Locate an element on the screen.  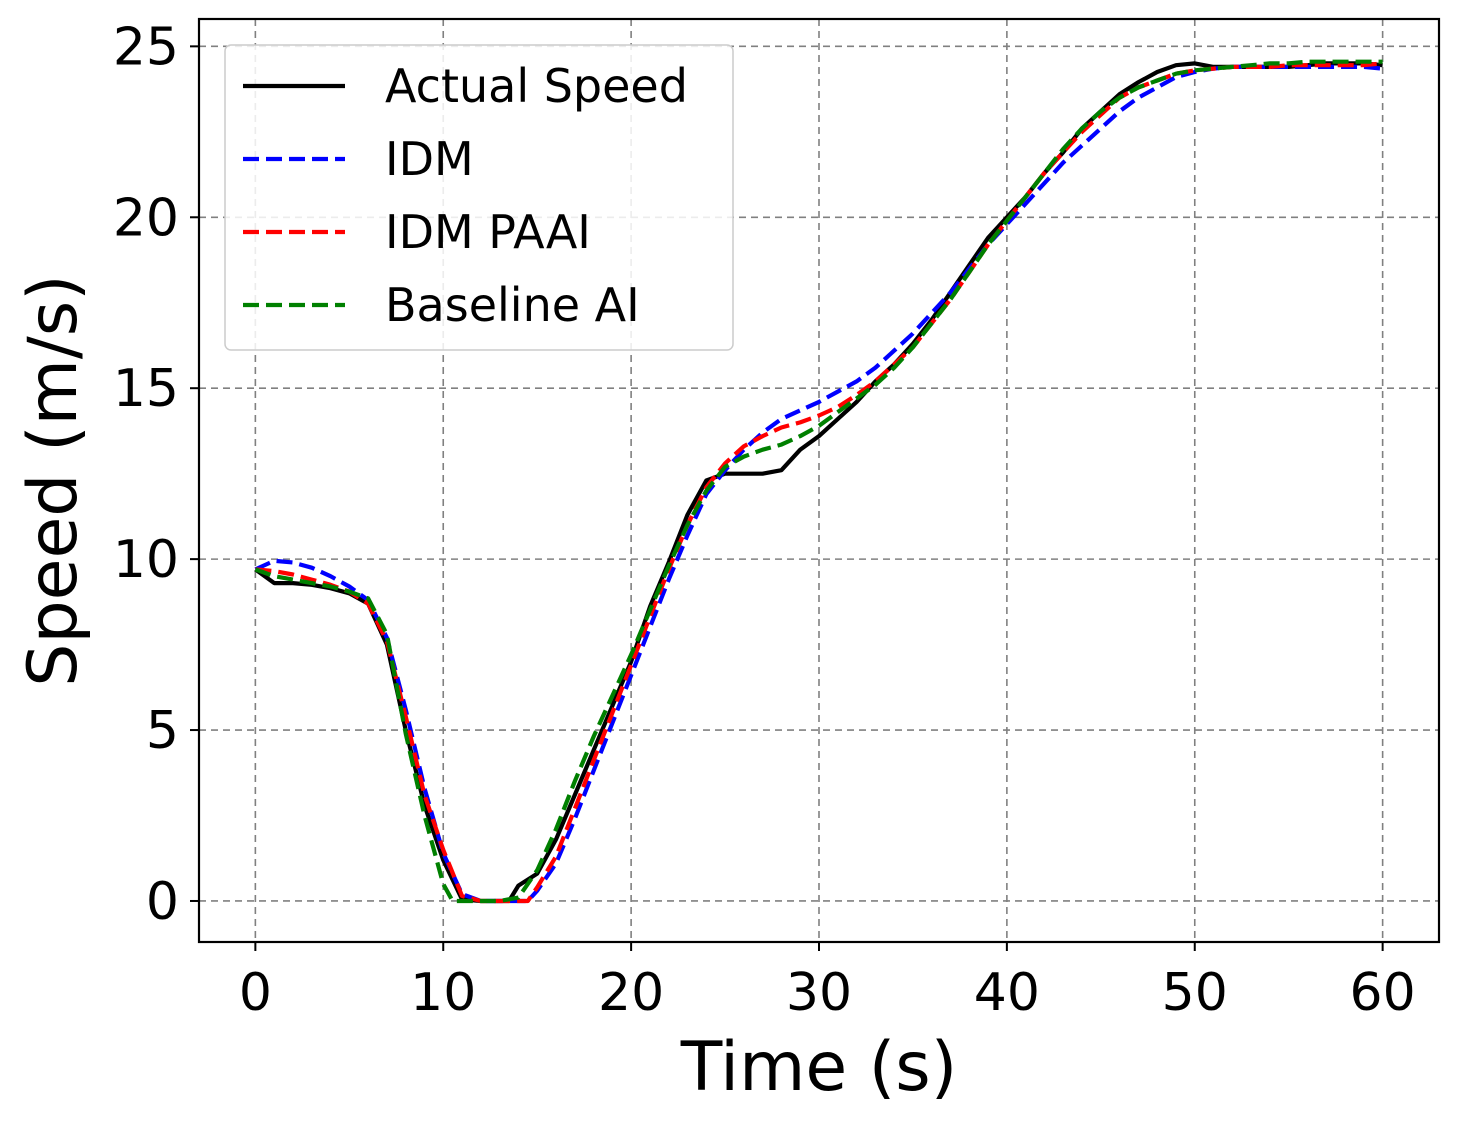
legend-label: IDM is located at coordinates (429, 159).